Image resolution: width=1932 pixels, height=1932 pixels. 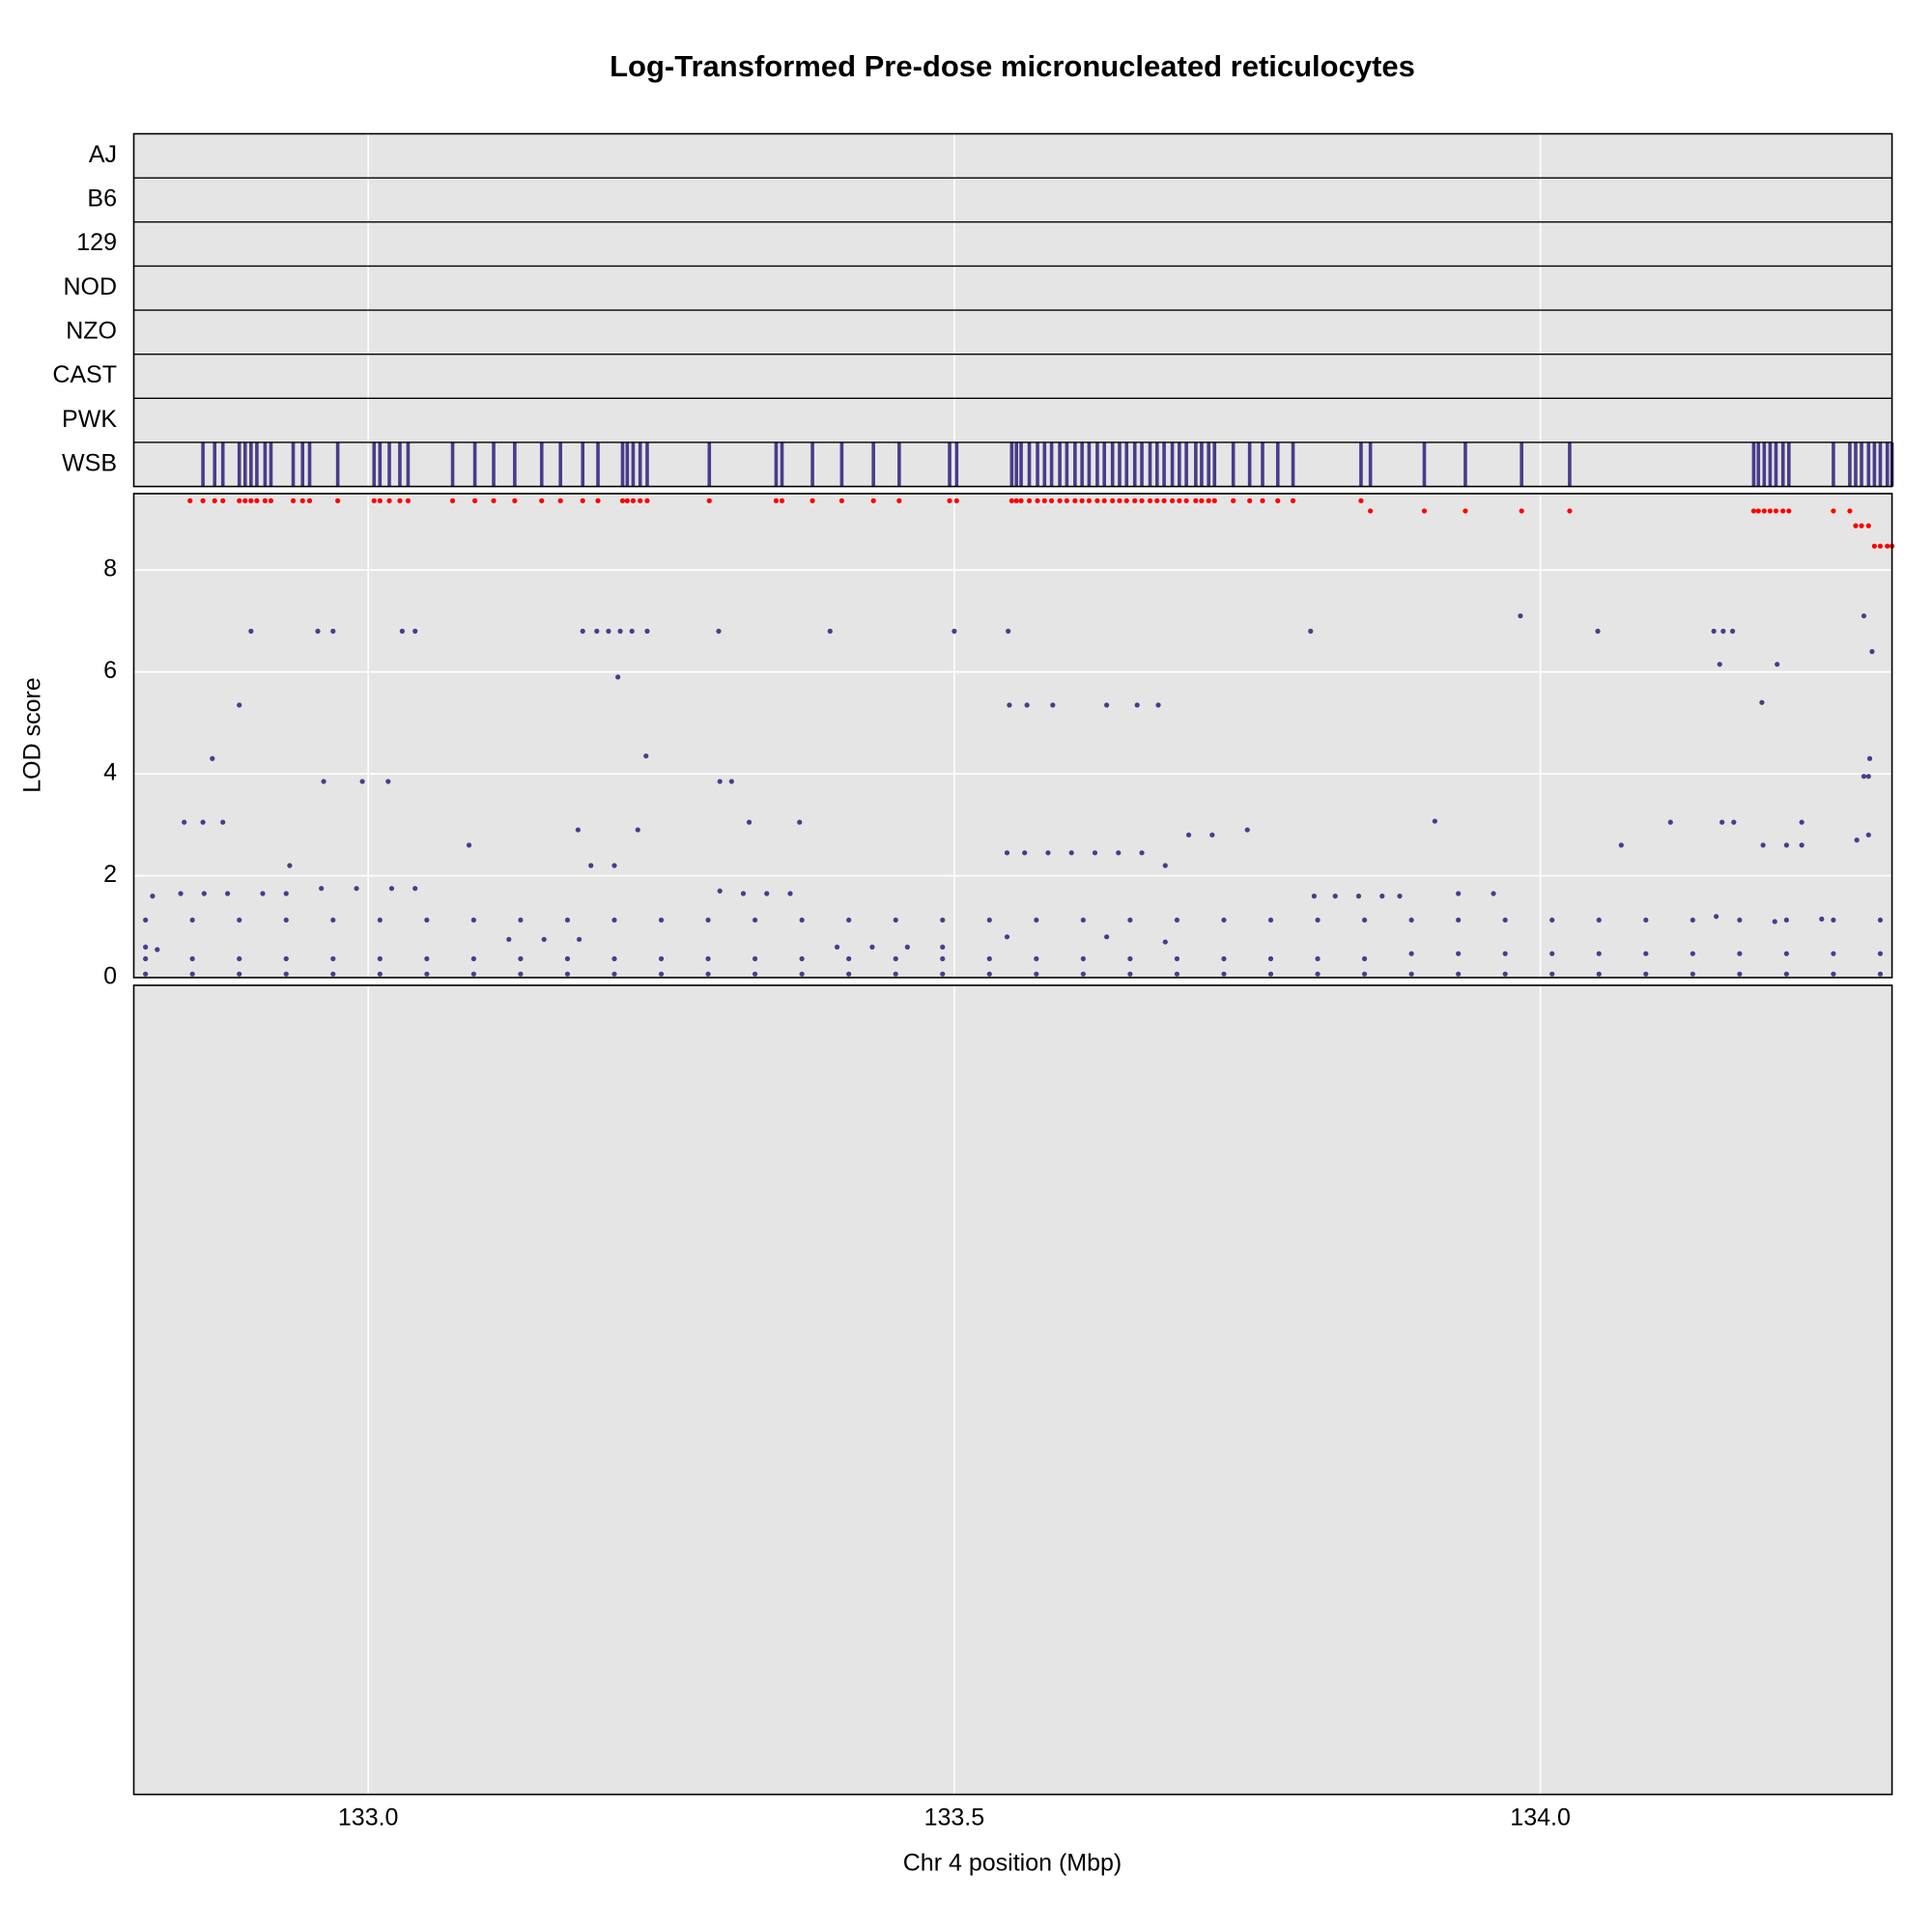 What do you see at coordinates (89, 419) in the screenshot?
I see `strain-label: PWK` at bounding box center [89, 419].